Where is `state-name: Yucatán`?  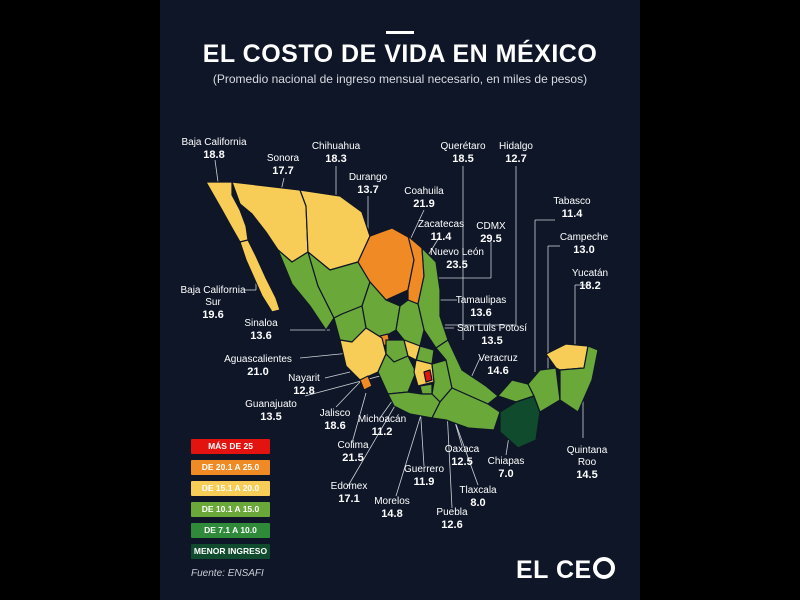 state-name: Yucatán is located at coordinates (590, 273).